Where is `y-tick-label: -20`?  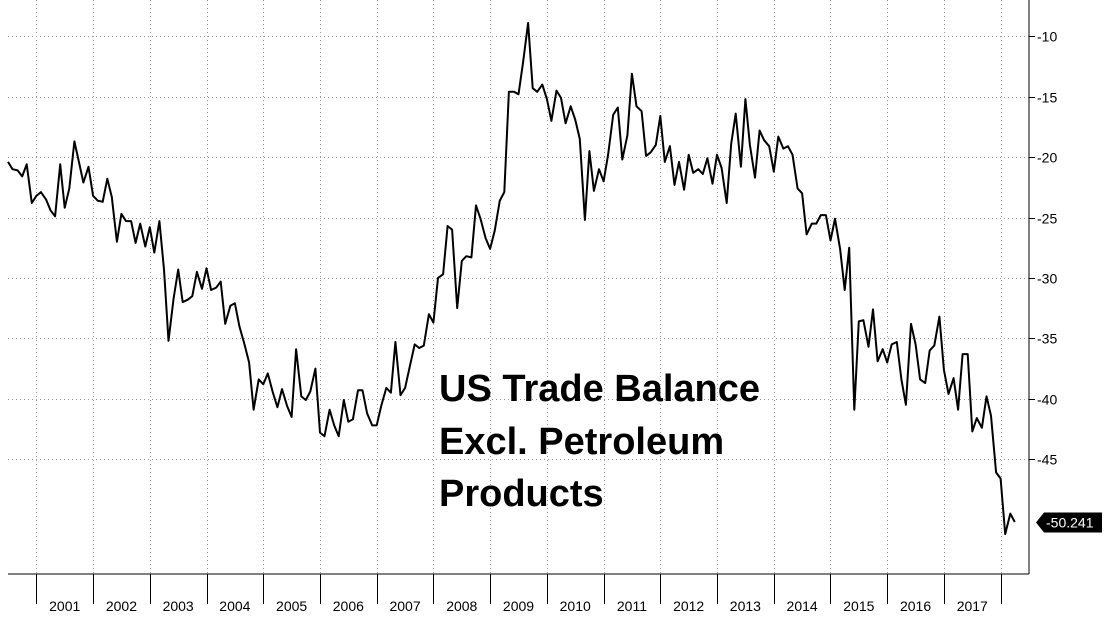 y-tick-label: -20 is located at coordinates (1047, 158).